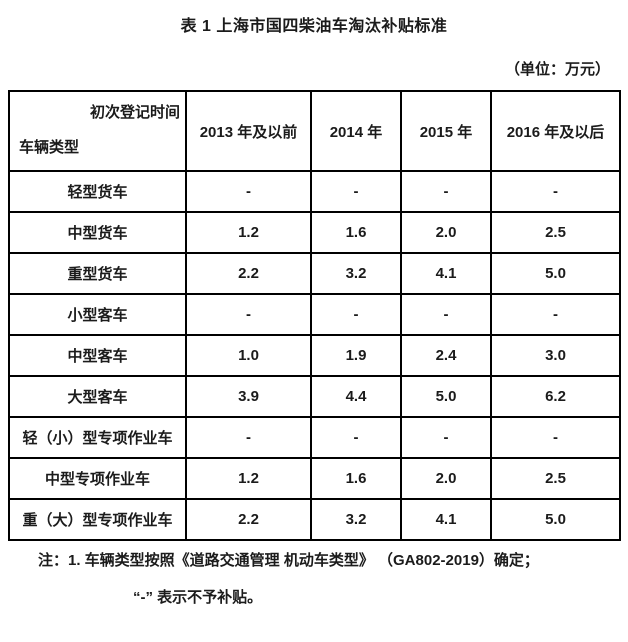  What do you see at coordinates (356, 355) in the screenshot?
I see `subsidy-value-cell: 1.9` at bounding box center [356, 355].